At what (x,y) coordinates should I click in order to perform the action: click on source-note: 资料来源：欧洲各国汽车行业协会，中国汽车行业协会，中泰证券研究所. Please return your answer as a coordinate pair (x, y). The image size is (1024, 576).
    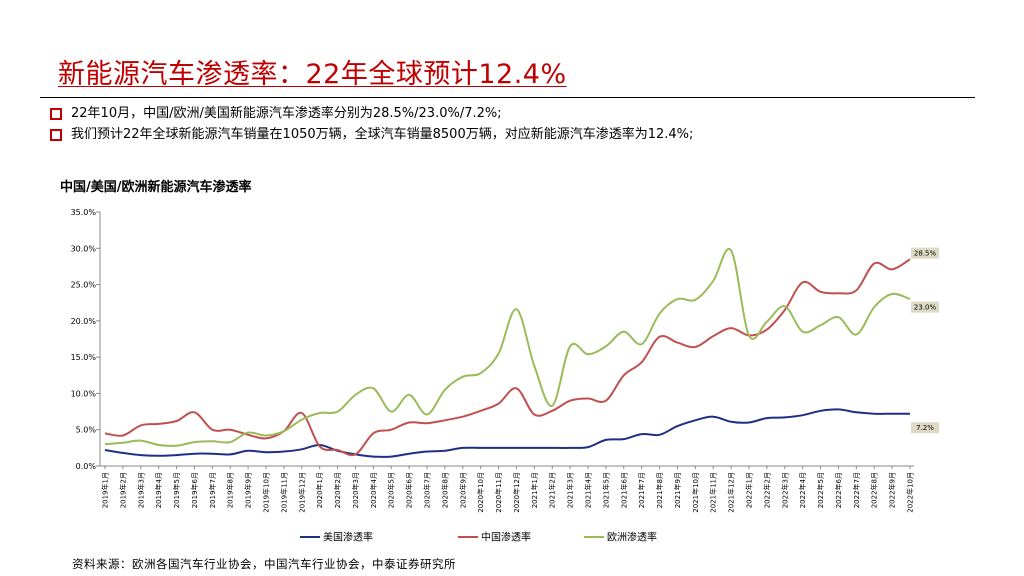
    Looking at the image, I should click on (264, 564).